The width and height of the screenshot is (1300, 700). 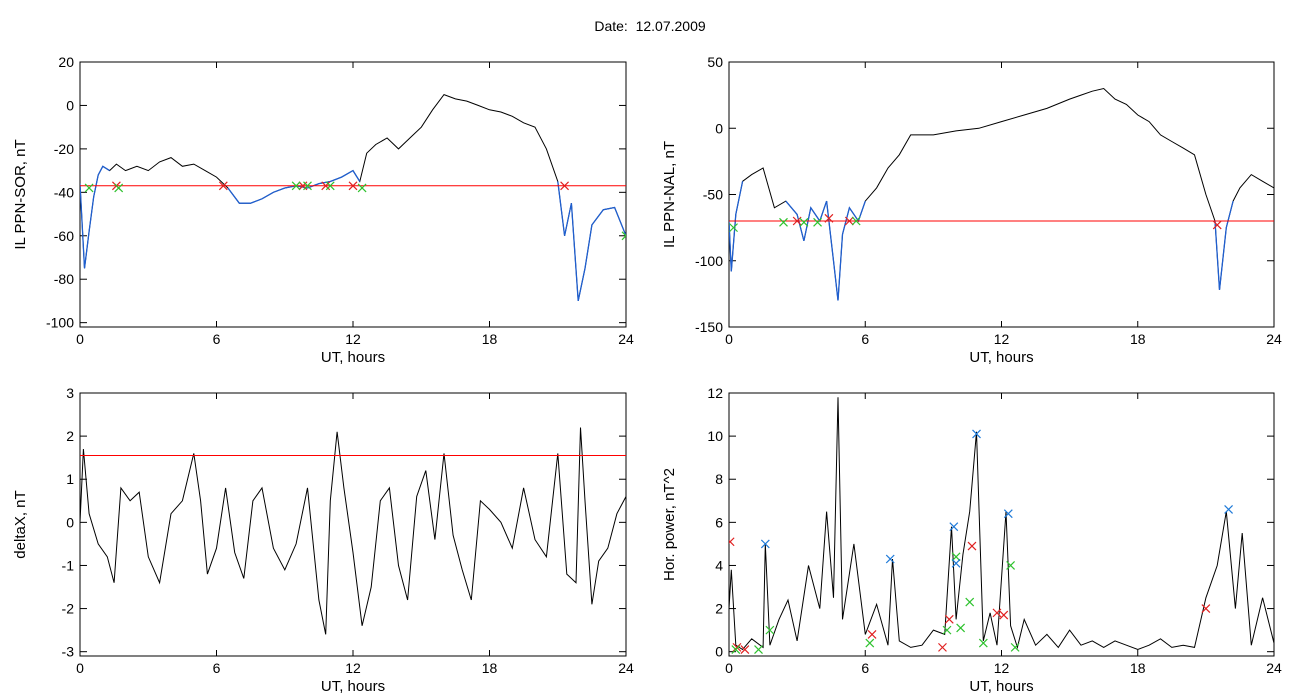 I want to click on y-tick-label: -50, so click(x=713, y=195).